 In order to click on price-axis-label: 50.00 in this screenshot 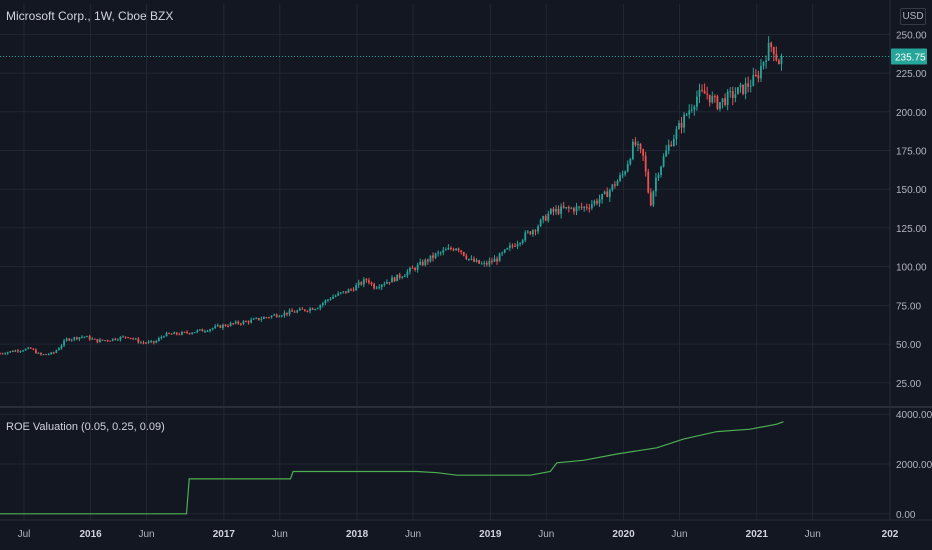, I will do `click(908, 345)`.